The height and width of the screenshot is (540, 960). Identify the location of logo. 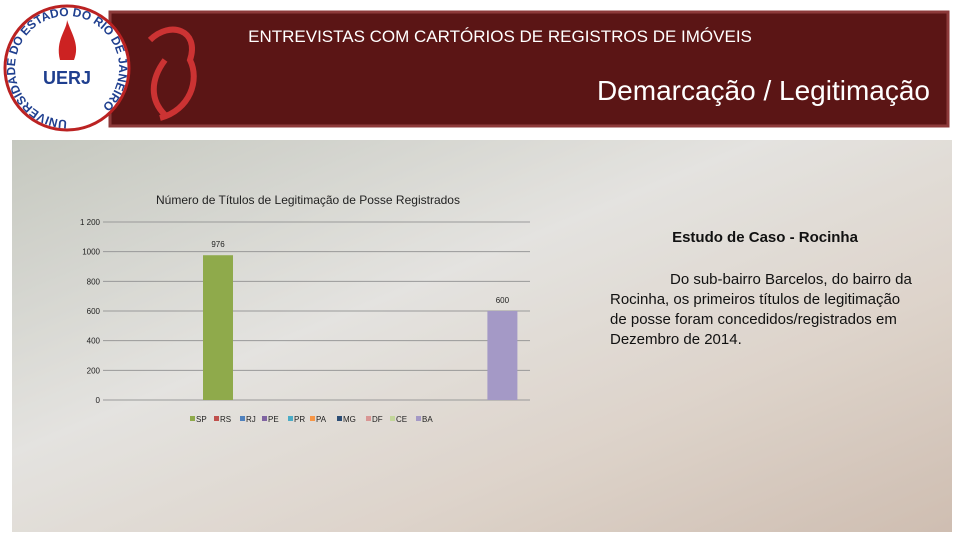
(67, 68).